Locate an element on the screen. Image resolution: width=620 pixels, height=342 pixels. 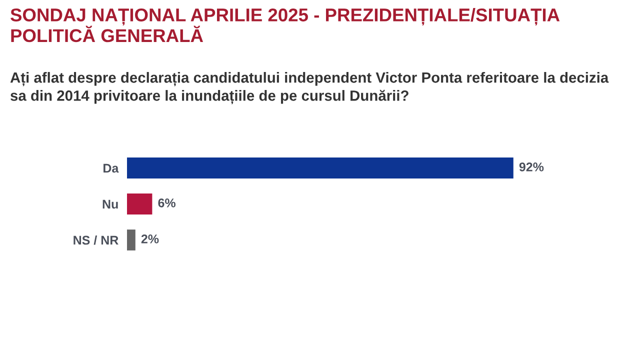
data-label: 6% is located at coordinates (167, 203).